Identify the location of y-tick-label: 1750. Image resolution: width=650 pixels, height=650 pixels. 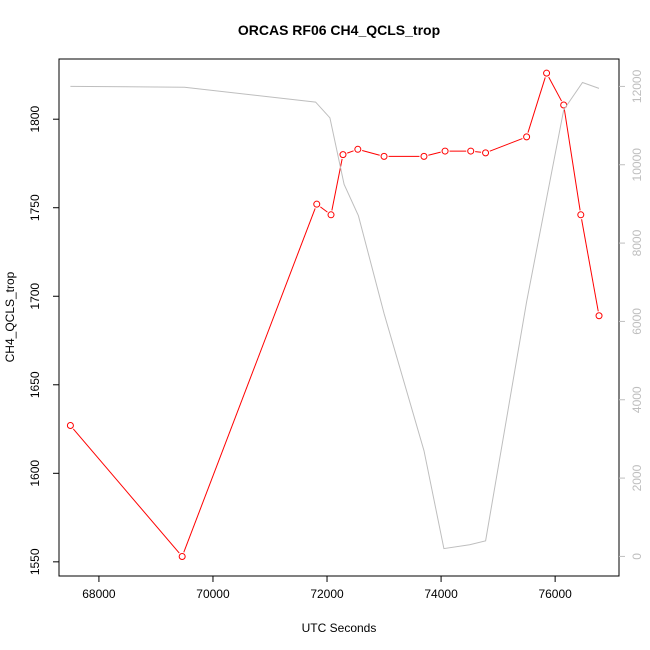
(35, 207).